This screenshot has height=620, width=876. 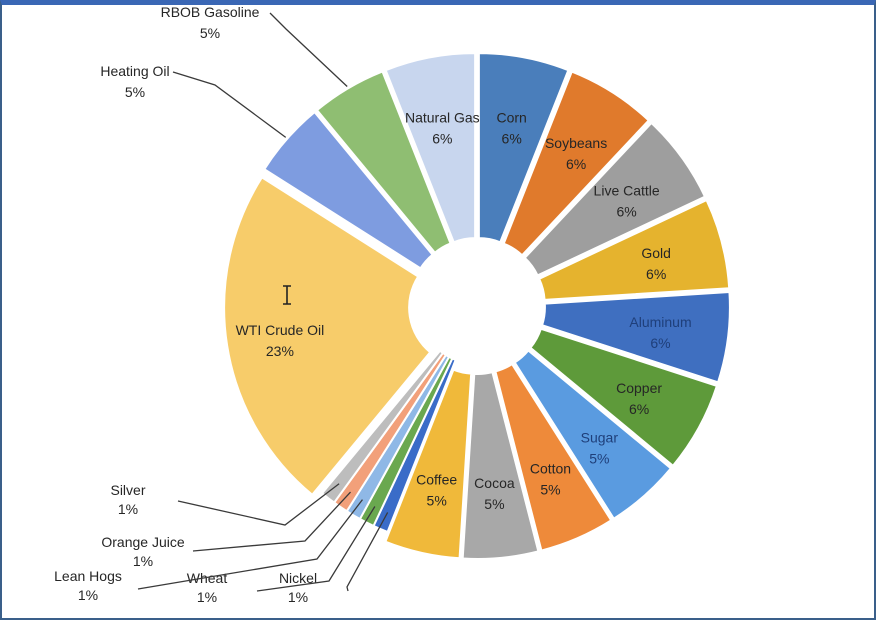 I want to click on slice-value-cocoa: 5%, so click(x=494, y=504).